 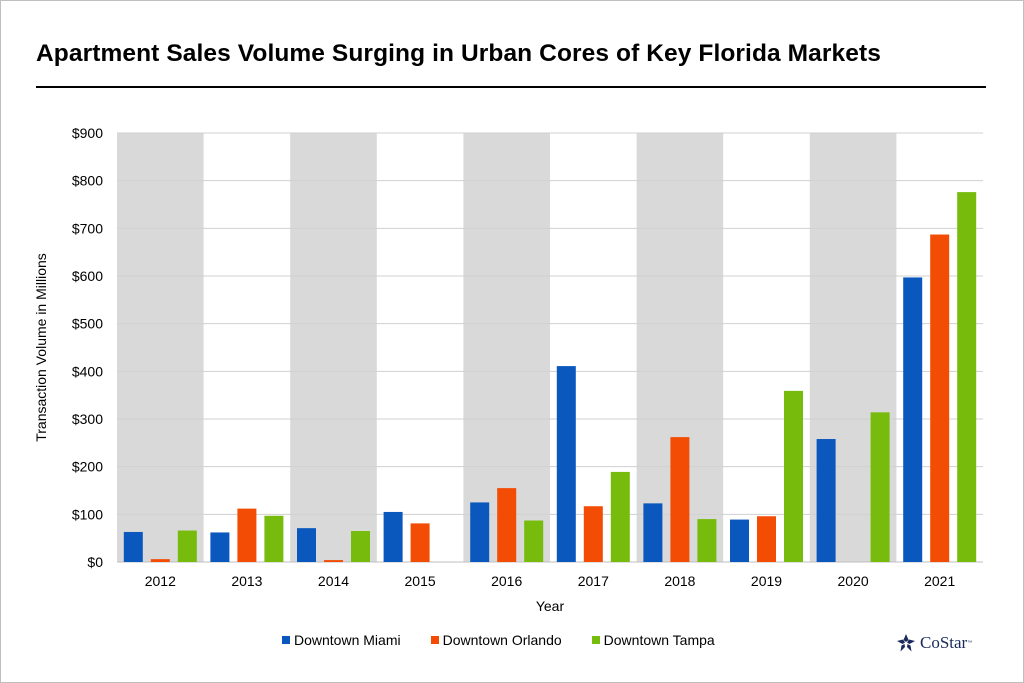 I want to click on legend-item-orlando: Downtown Orlando, so click(x=496, y=640).